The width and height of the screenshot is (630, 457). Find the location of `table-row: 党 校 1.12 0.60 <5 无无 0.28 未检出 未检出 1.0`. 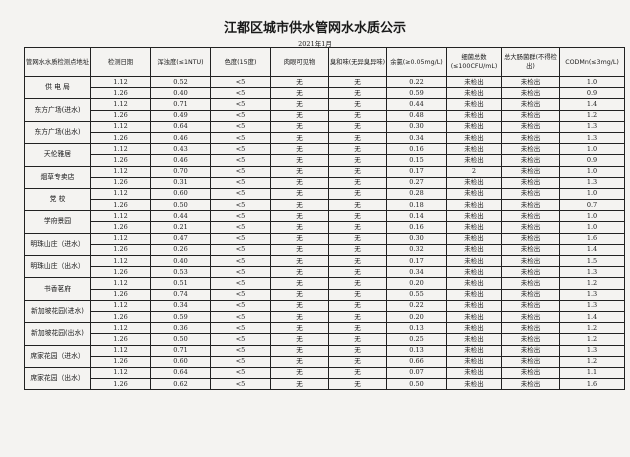

table-row: 党 校 1.12 0.60 <5 无无 0.28 未检出 未检出 1.0 is located at coordinates (324, 199).